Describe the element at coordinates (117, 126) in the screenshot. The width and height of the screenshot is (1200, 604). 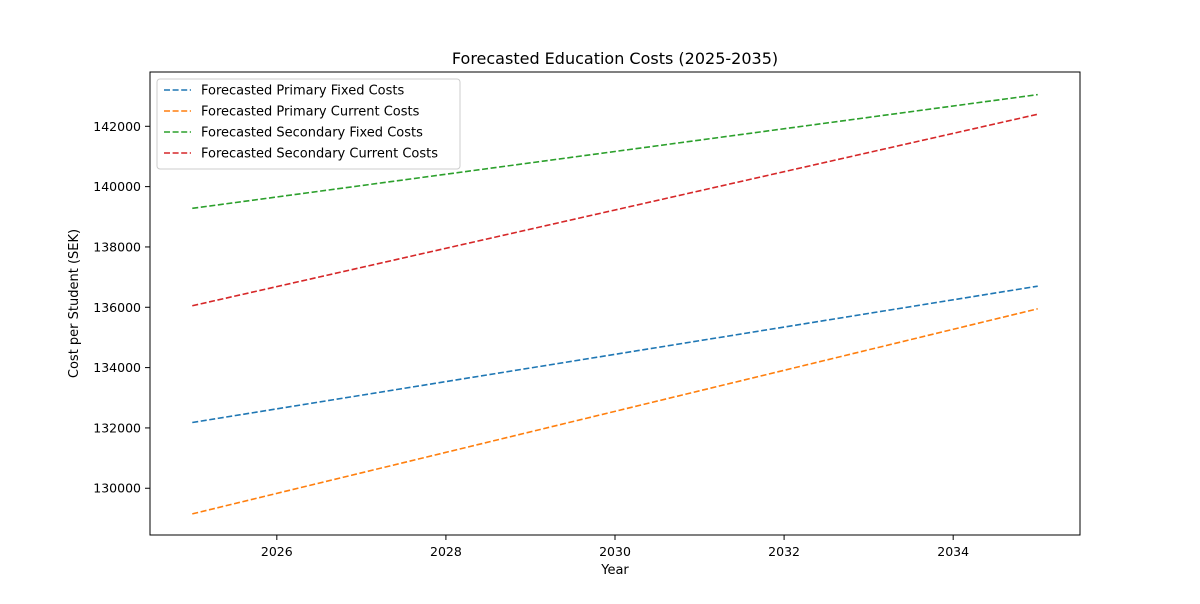
I see `y-tick-label: 142000` at that location.